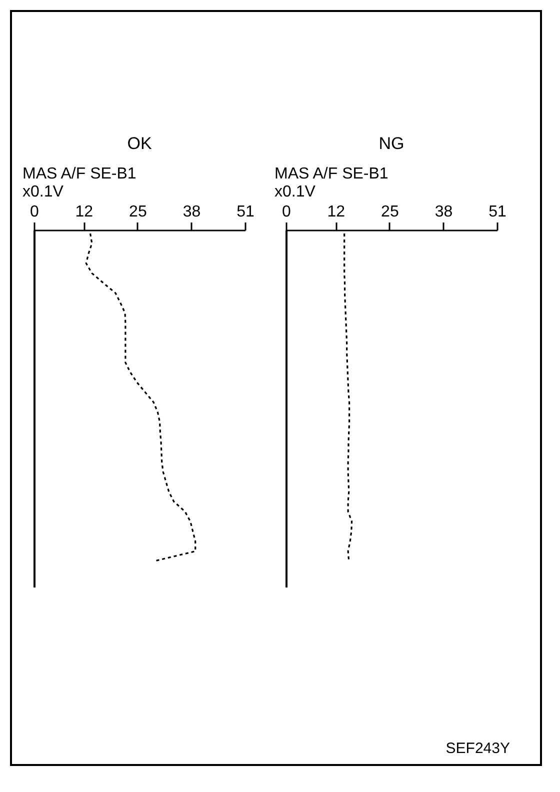 The height and width of the screenshot is (792, 560). Describe the element at coordinates (478, 748) in the screenshot. I see `text: SEF243Y` at that location.